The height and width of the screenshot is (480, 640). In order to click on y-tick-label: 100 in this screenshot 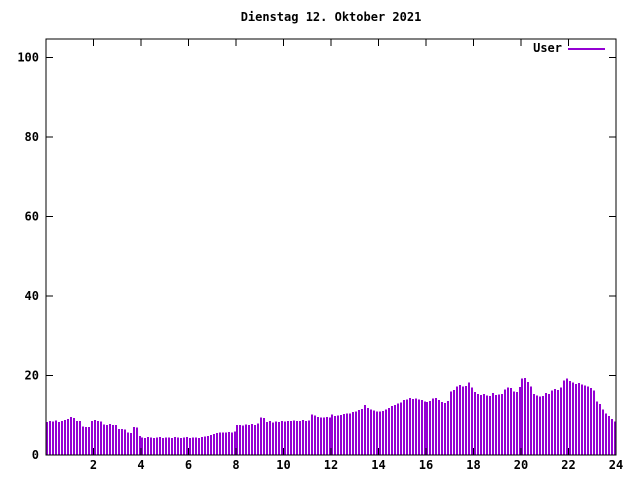, I will do `click(28, 58)`.